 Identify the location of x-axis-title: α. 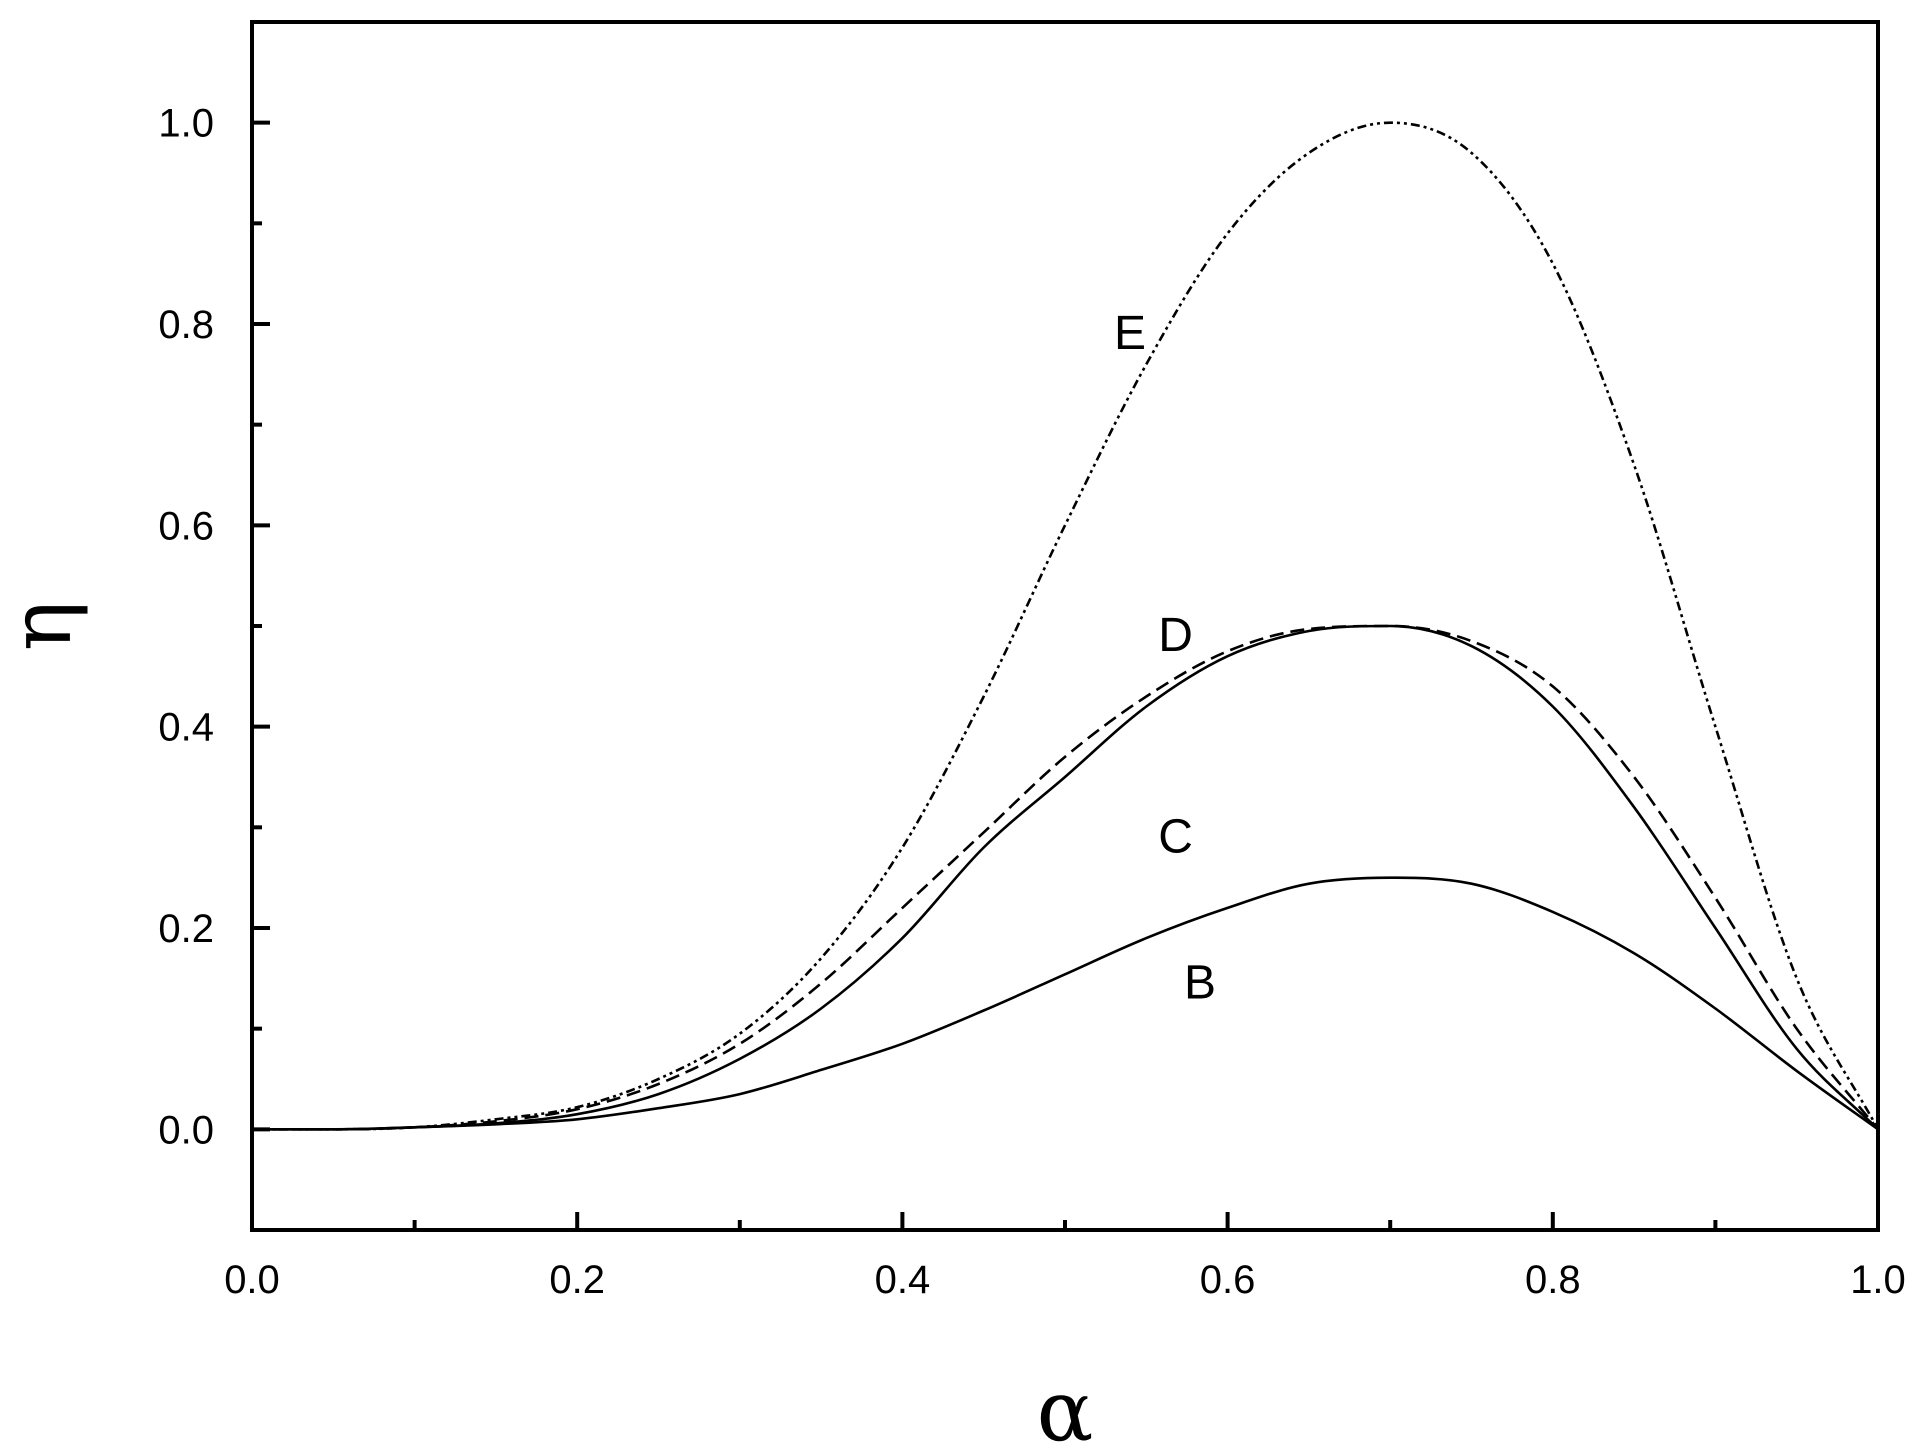
(1065, 1406).